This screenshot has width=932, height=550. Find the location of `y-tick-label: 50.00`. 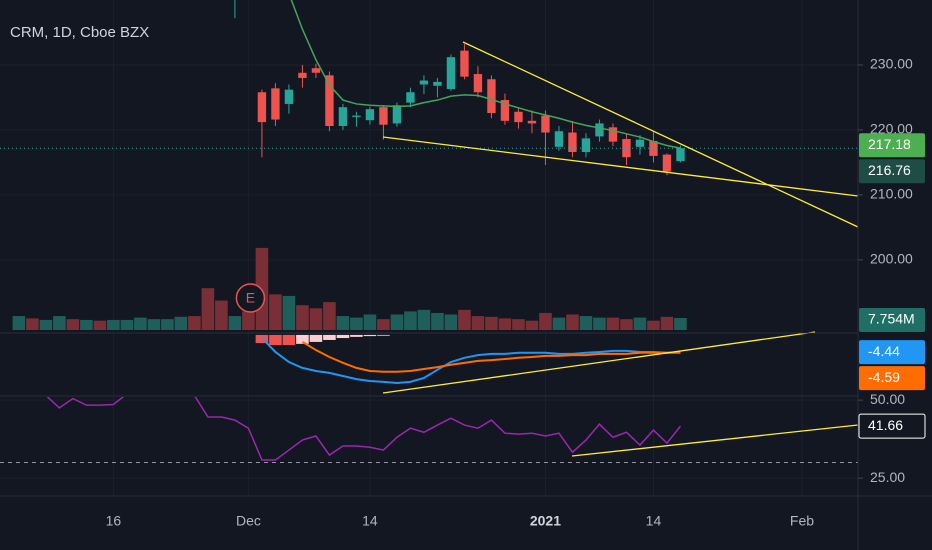

y-tick-label: 50.00 is located at coordinates (887, 399).